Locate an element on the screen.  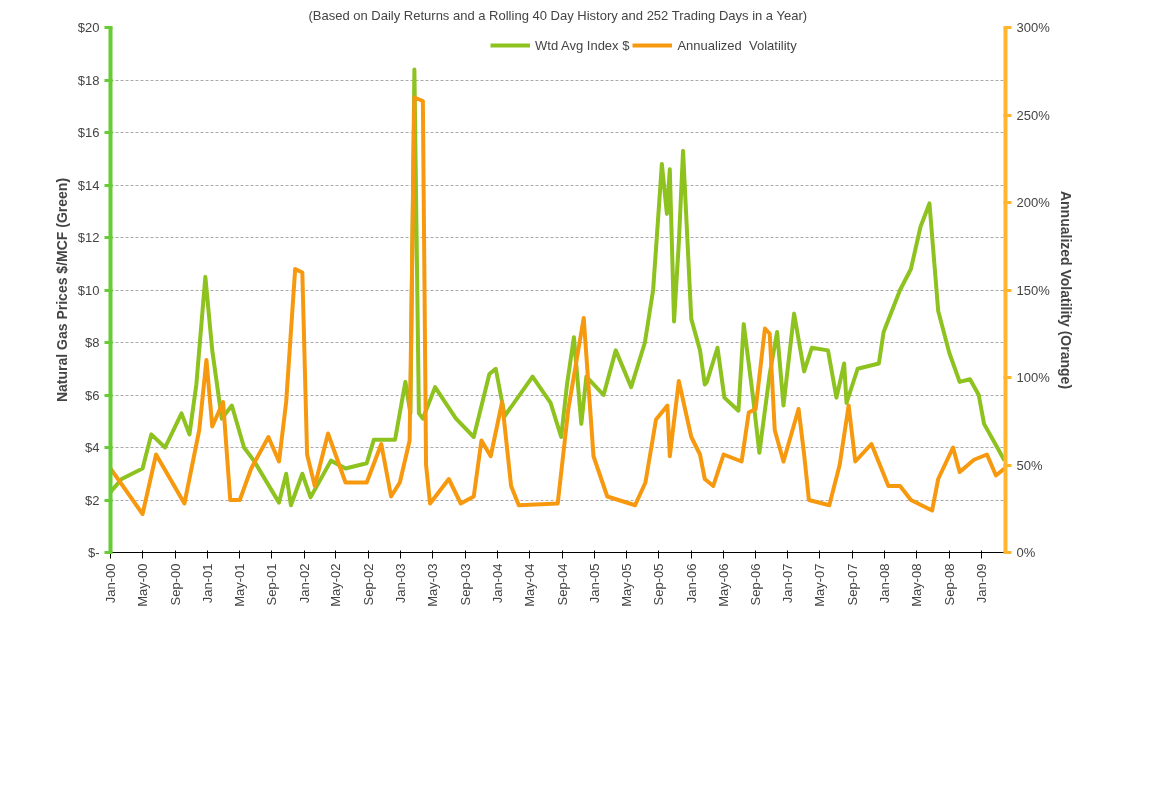
x-tick-label: May-03 is located at coordinates (433, 585).